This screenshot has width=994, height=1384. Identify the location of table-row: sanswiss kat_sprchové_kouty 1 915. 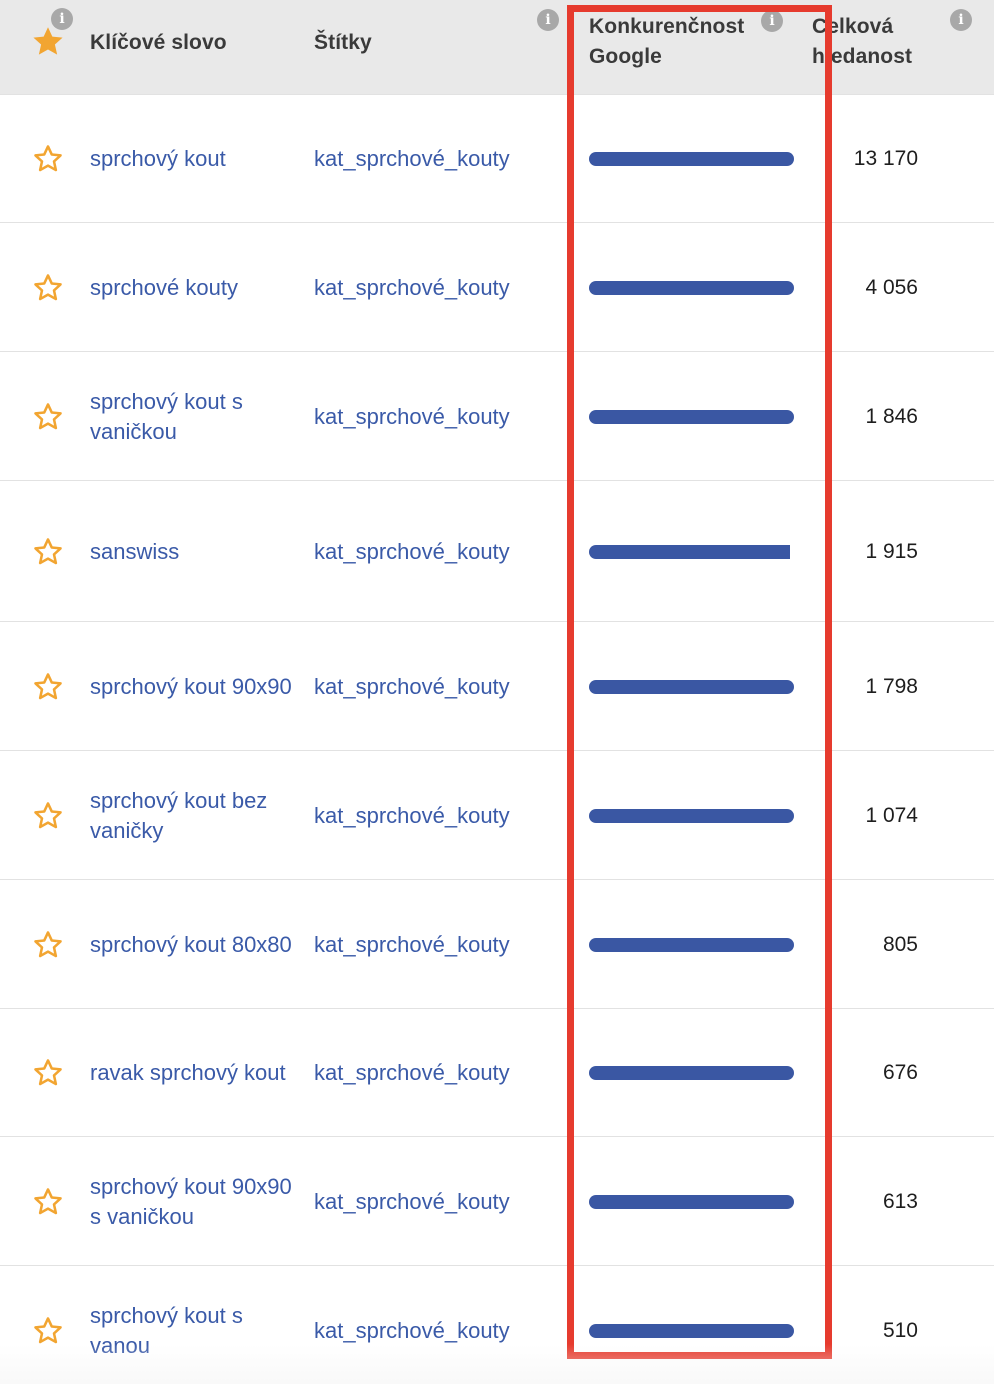
(497, 550).